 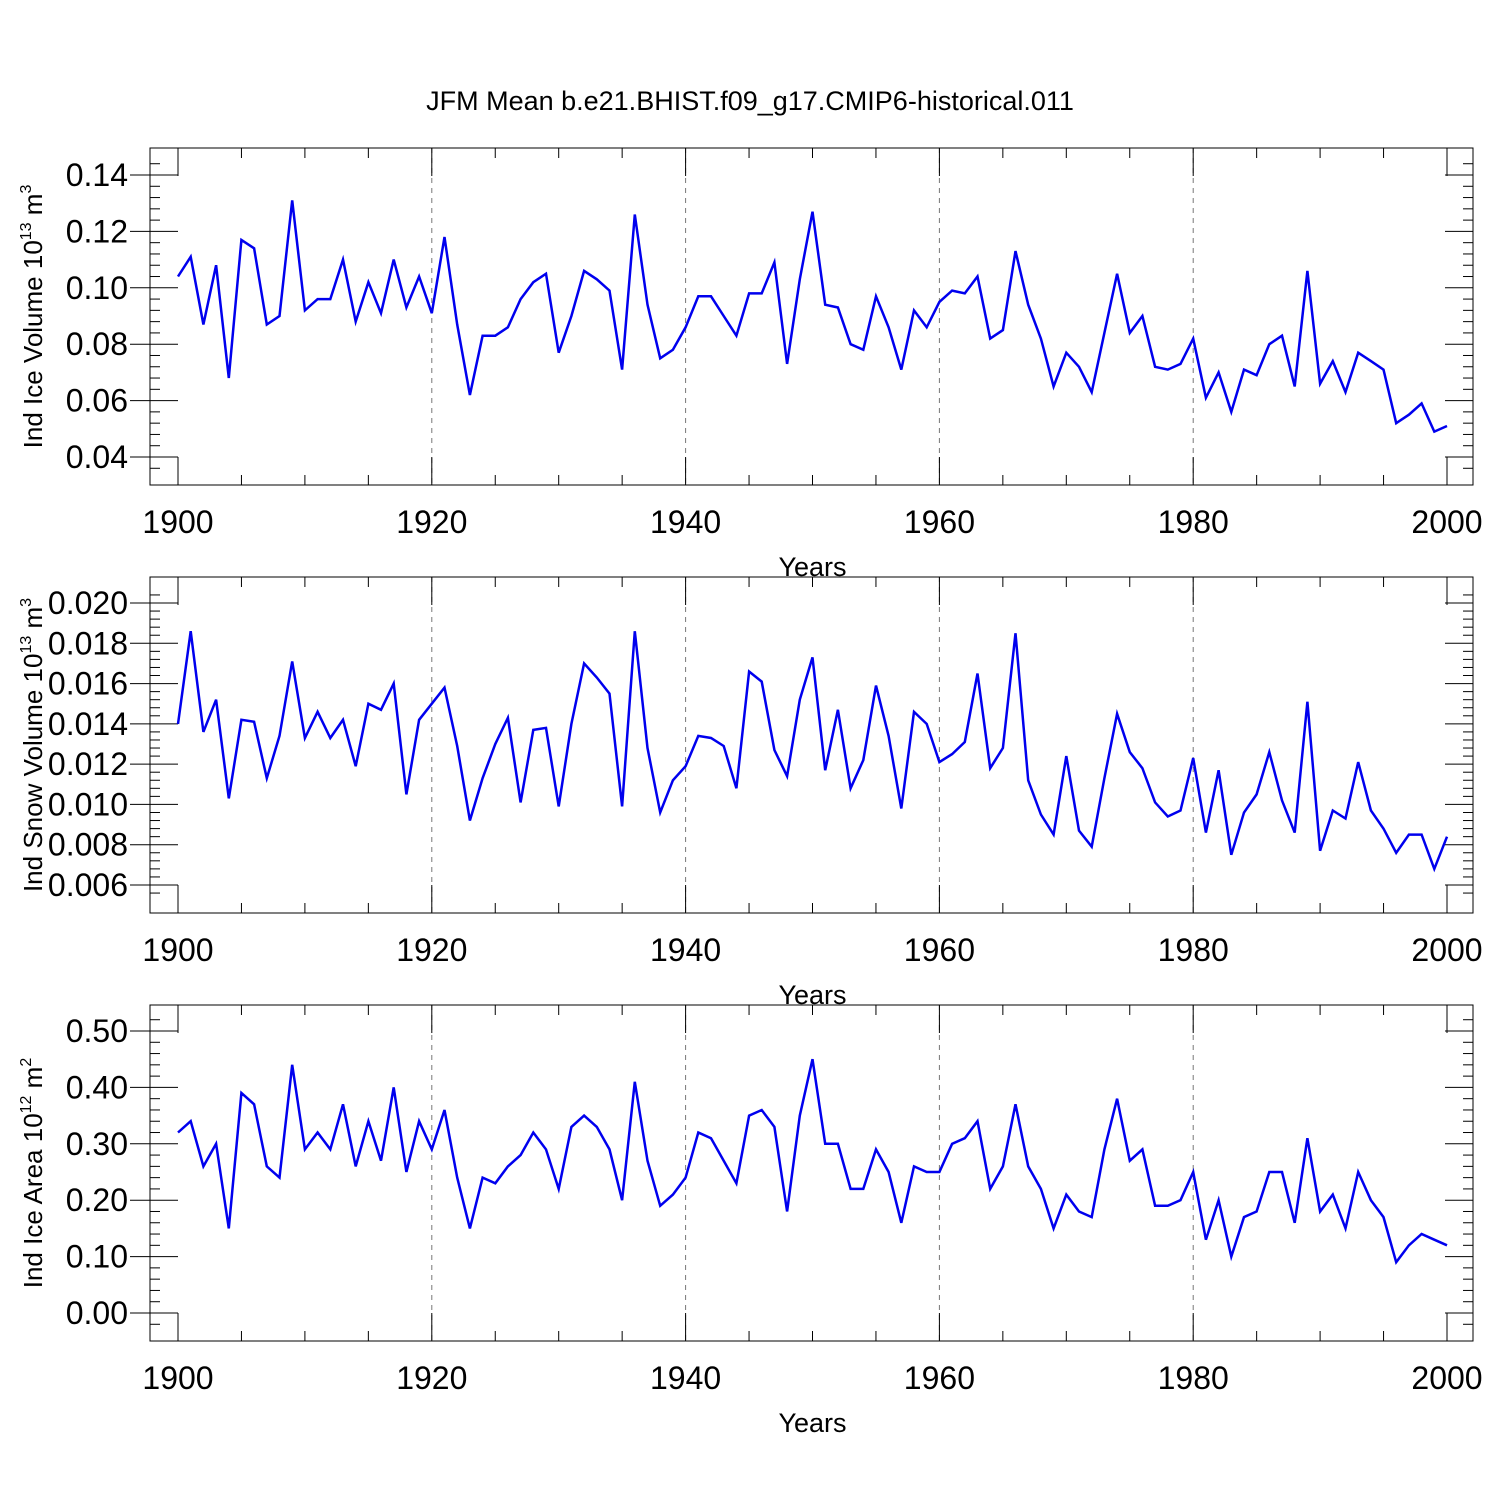 I want to click on y-tick-label: 0.010, so click(x=88, y=804).